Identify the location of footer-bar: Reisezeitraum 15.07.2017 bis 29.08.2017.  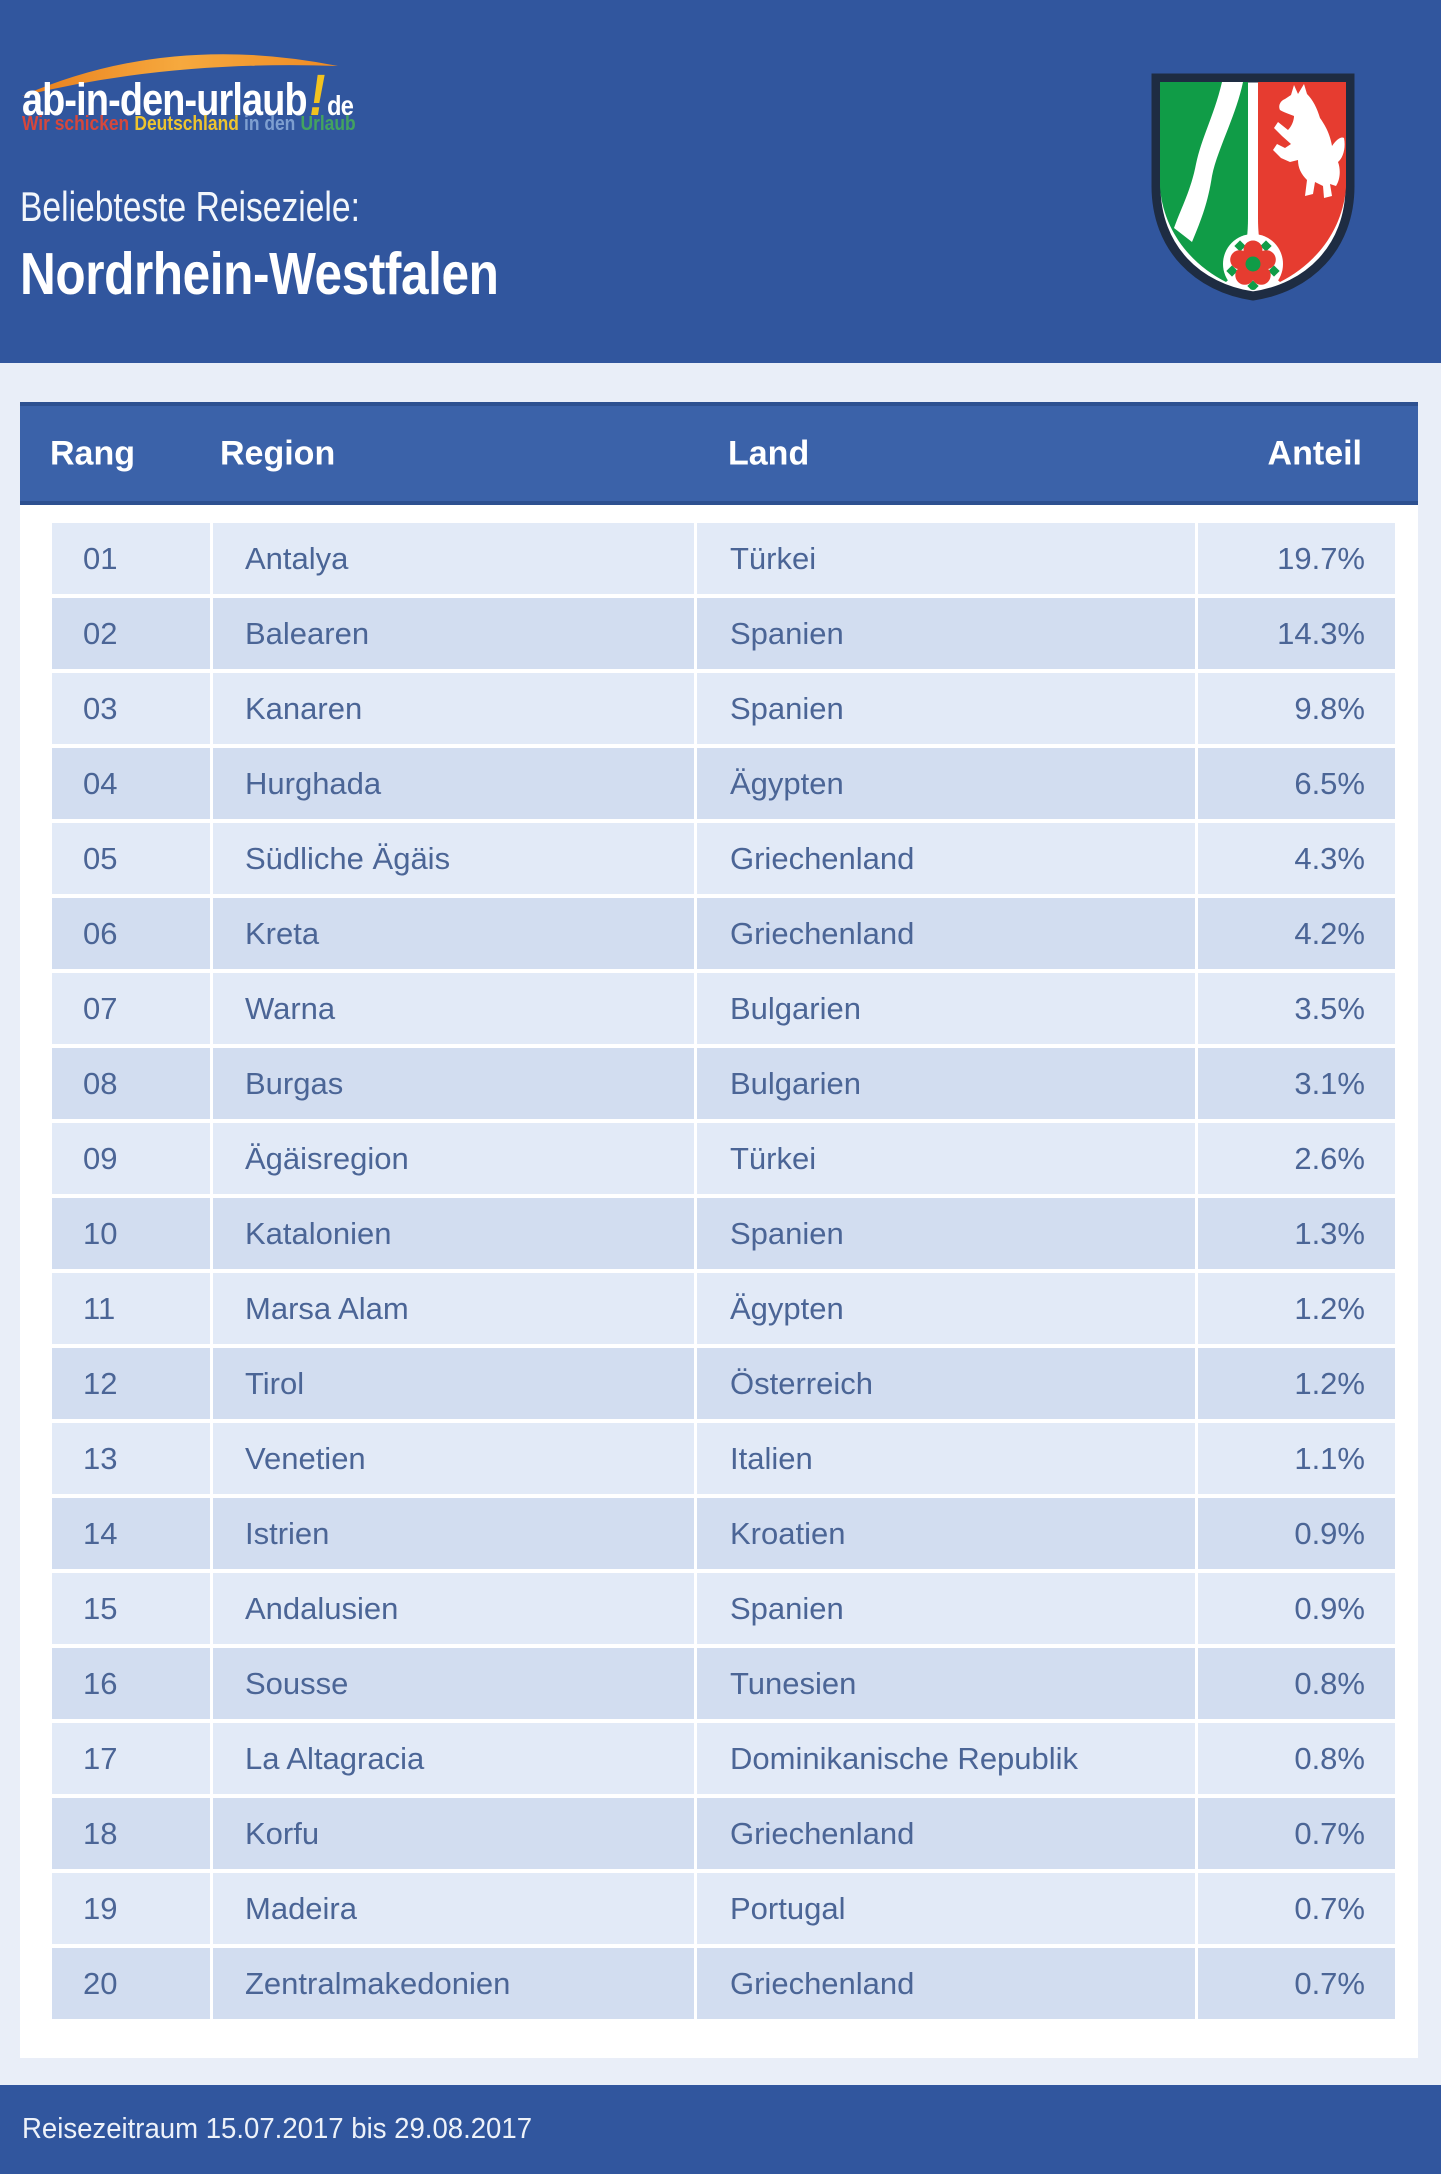
(720, 2129).